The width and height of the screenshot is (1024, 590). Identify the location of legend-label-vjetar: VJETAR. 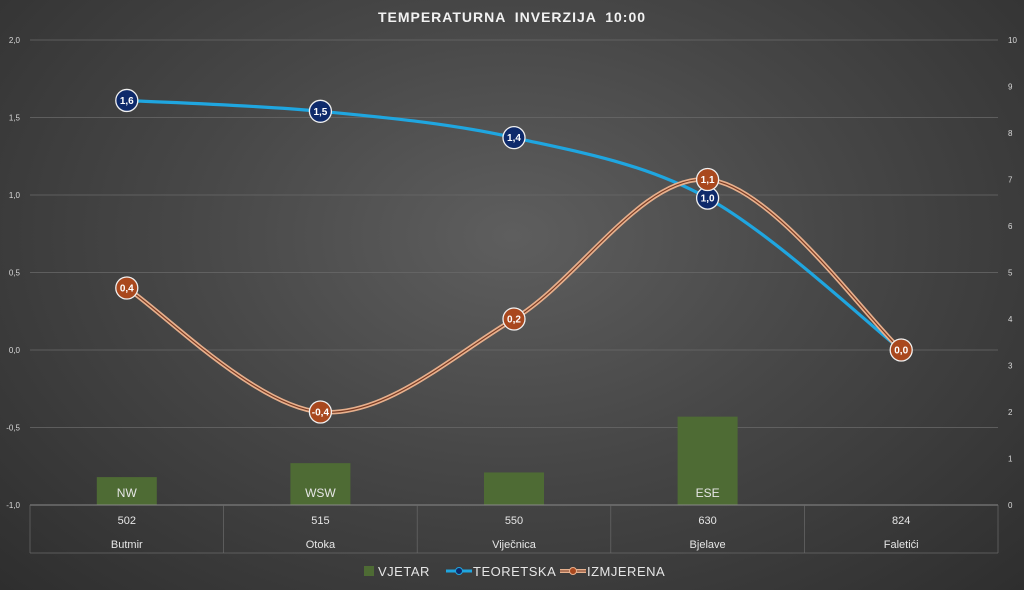
(404, 571).